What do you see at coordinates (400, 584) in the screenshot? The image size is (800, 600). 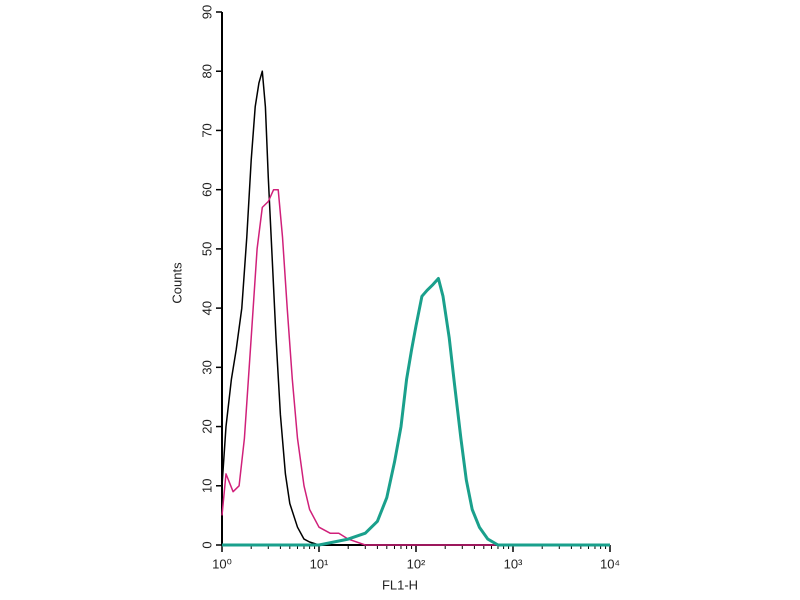 I see `x-axis-label: FL1-H` at bounding box center [400, 584].